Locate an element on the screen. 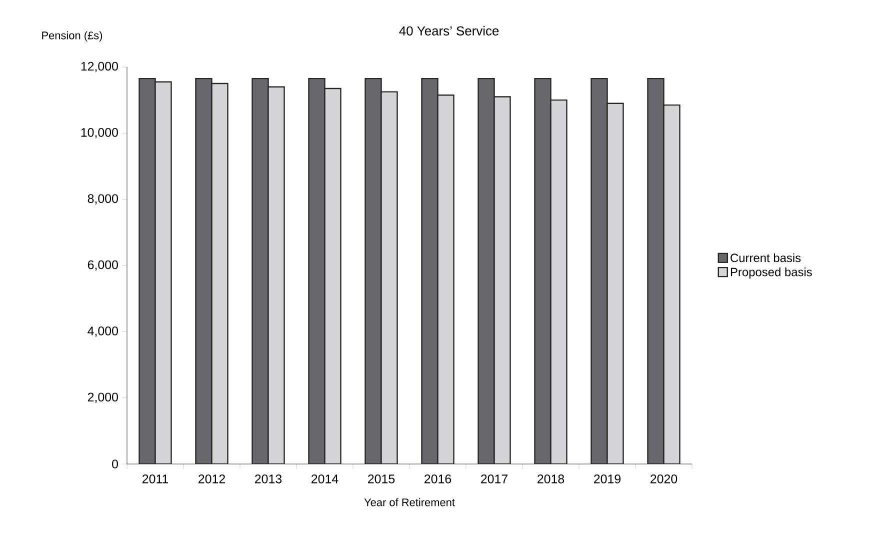  x-tick-label: 2013 is located at coordinates (268, 479).